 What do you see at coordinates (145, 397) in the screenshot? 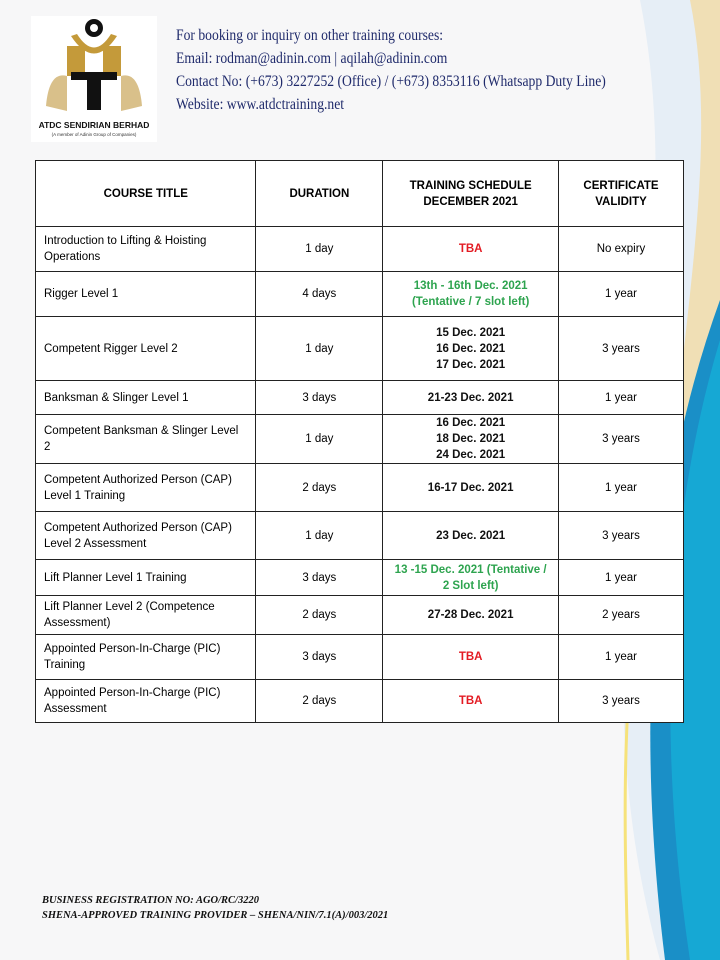
I see `course-title: Banksman & Slinger Level 1` at bounding box center [145, 397].